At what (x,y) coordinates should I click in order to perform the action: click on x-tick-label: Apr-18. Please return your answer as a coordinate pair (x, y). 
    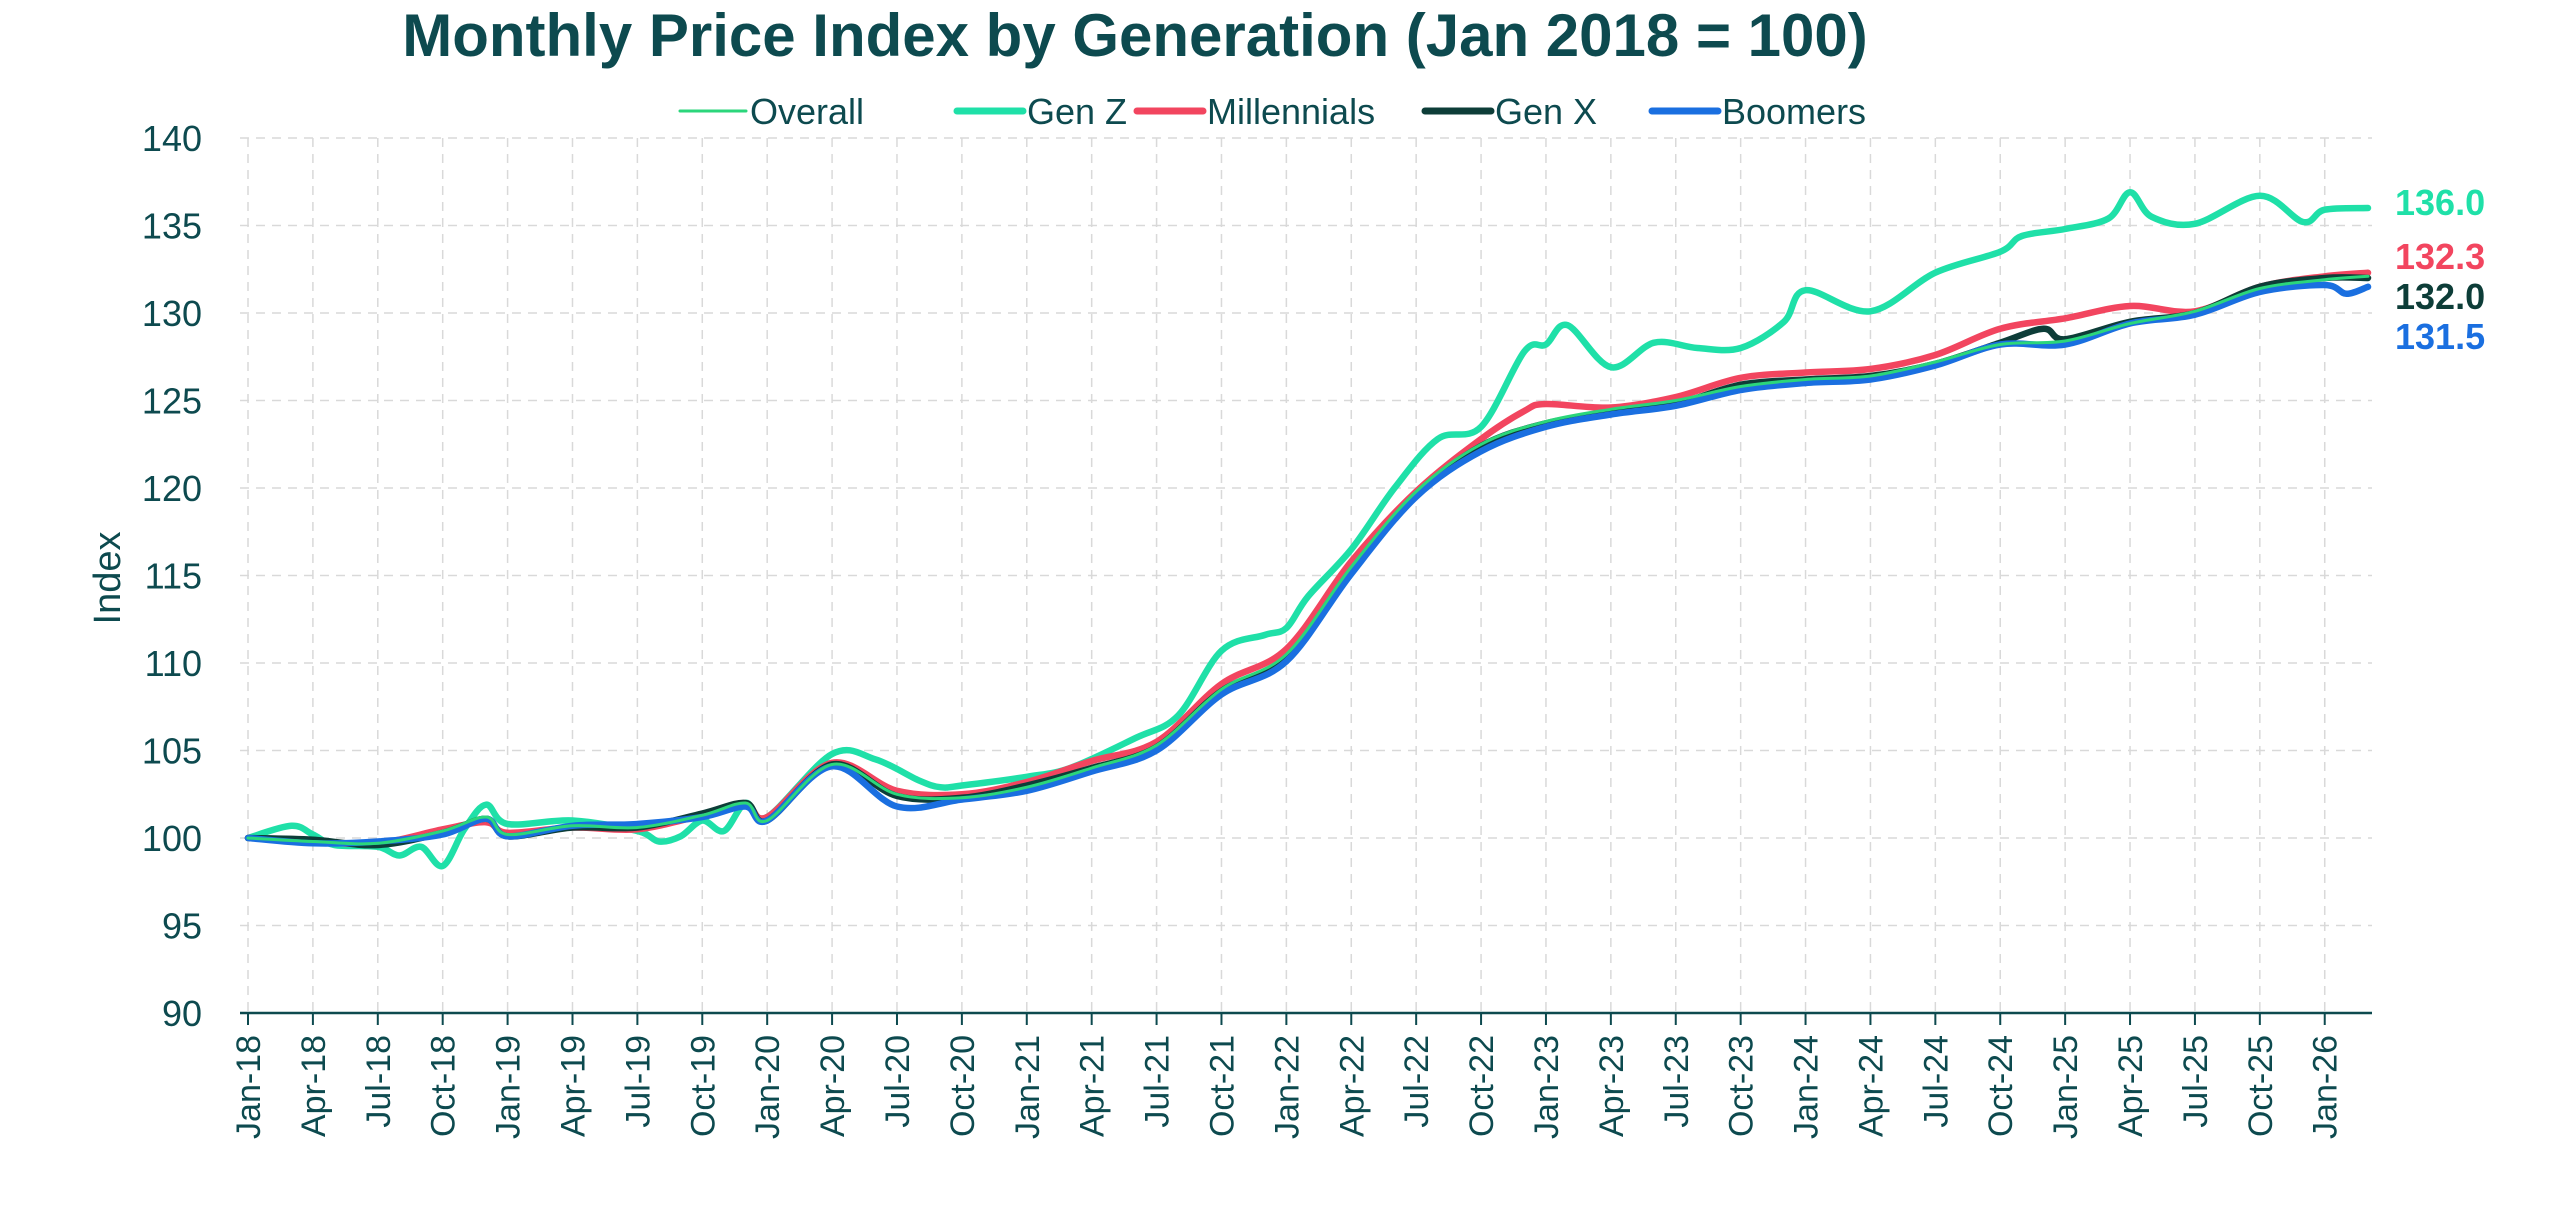
    Looking at the image, I should click on (314, 1086).